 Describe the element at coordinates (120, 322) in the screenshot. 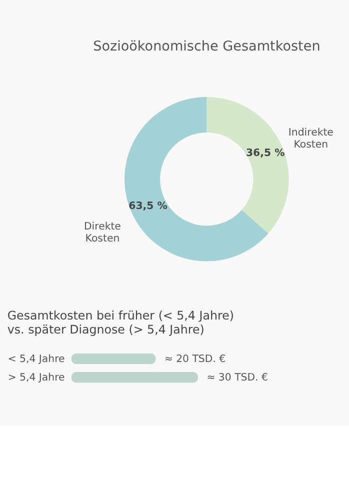

I see `chart-title: Gesamtkosten bei früher (< 5,4 Jahre) vs. später Diagnose (> 5,4 Jahre)` at that location.